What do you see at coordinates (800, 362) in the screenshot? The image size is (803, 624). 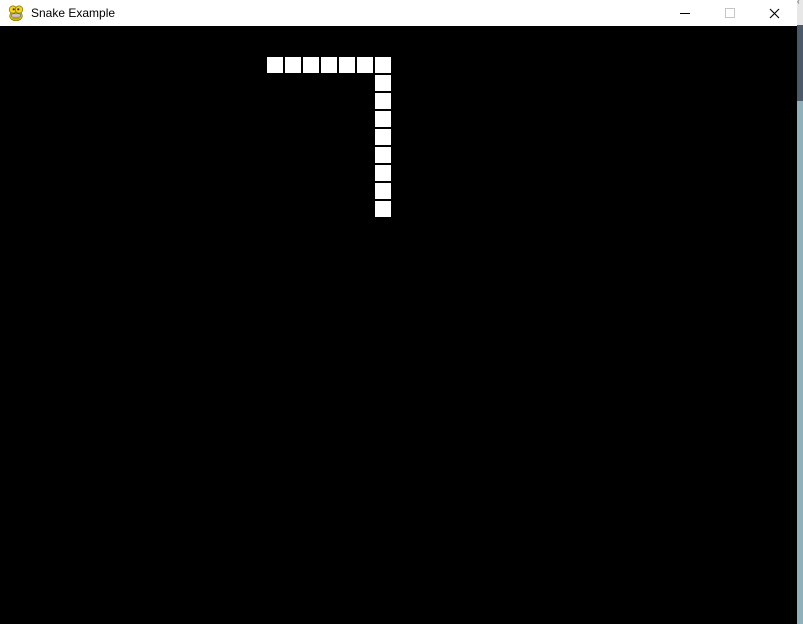 I see `background-scrollbar-track` at bounding box center [800, 362].